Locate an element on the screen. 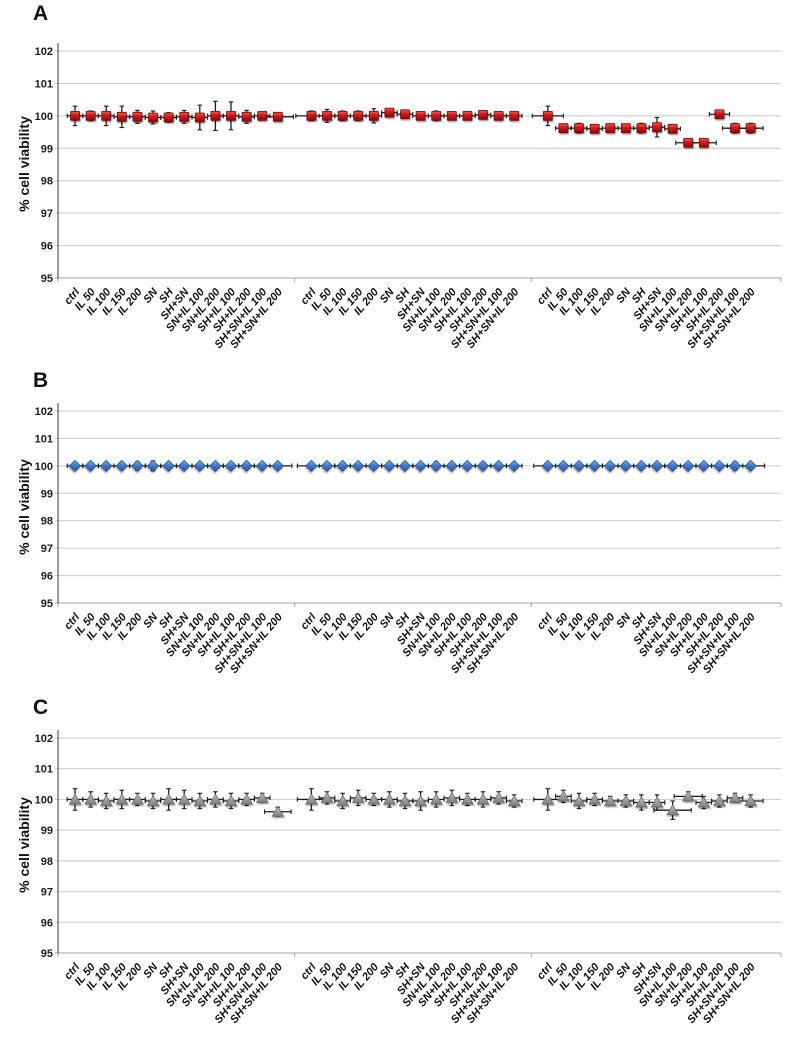 The image size is (799, 1041). y-tick-label: 95 is located at coordinates (47, 279).